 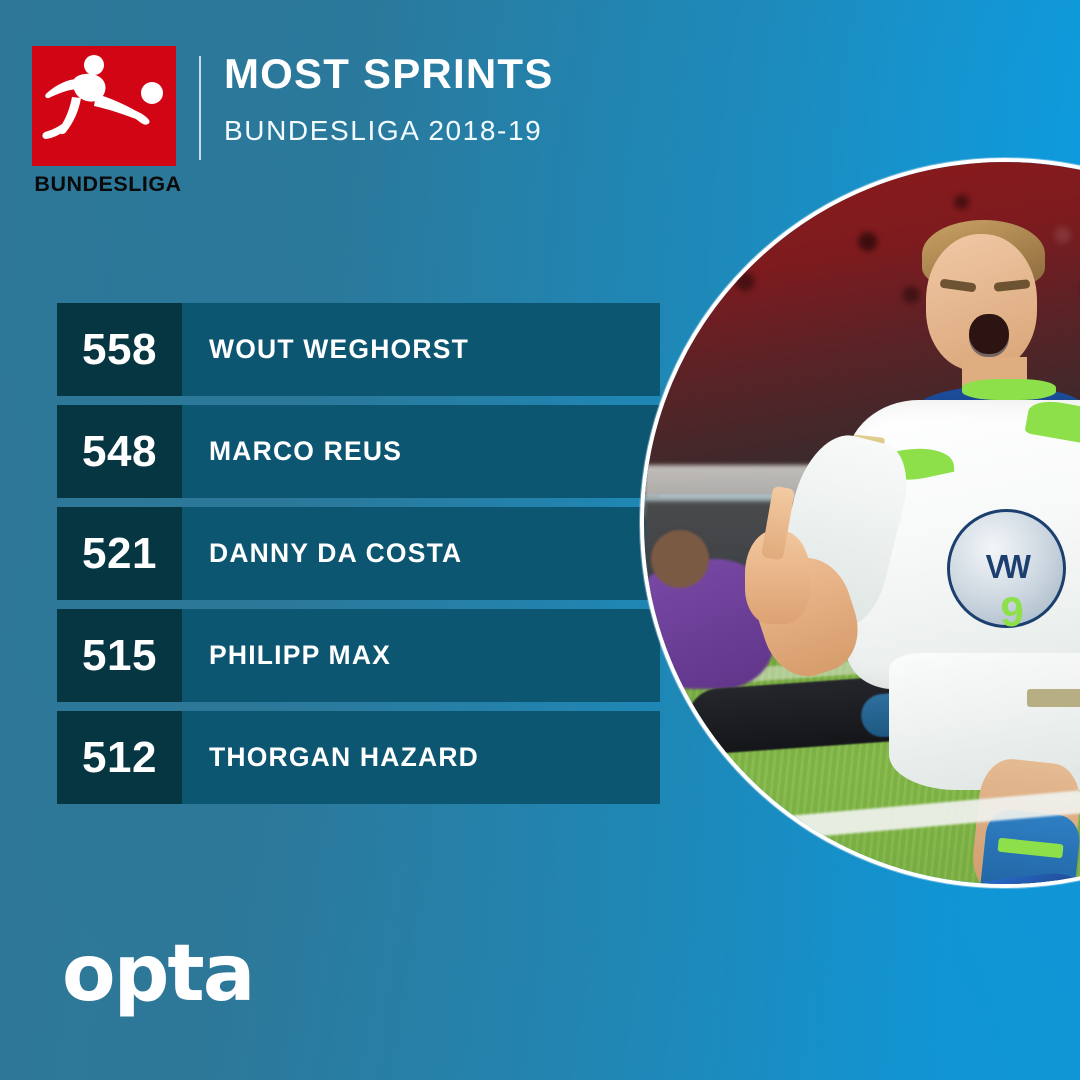 I want to click on stat-player-name: PHILIPP MAX, so click(x=300, y=655).